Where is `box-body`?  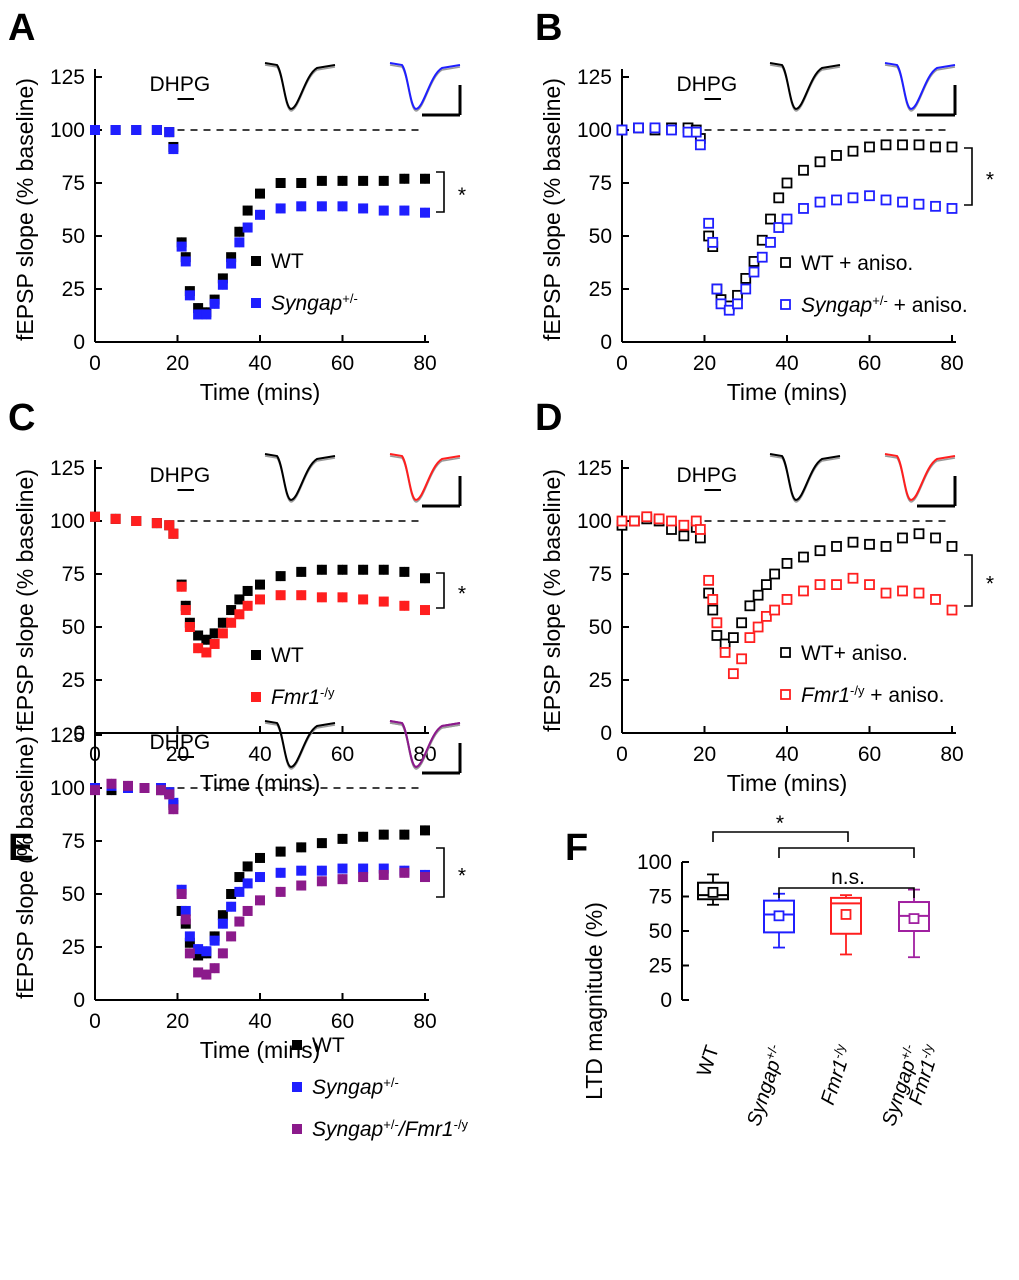 box-body is located at coordinates (779, 916).